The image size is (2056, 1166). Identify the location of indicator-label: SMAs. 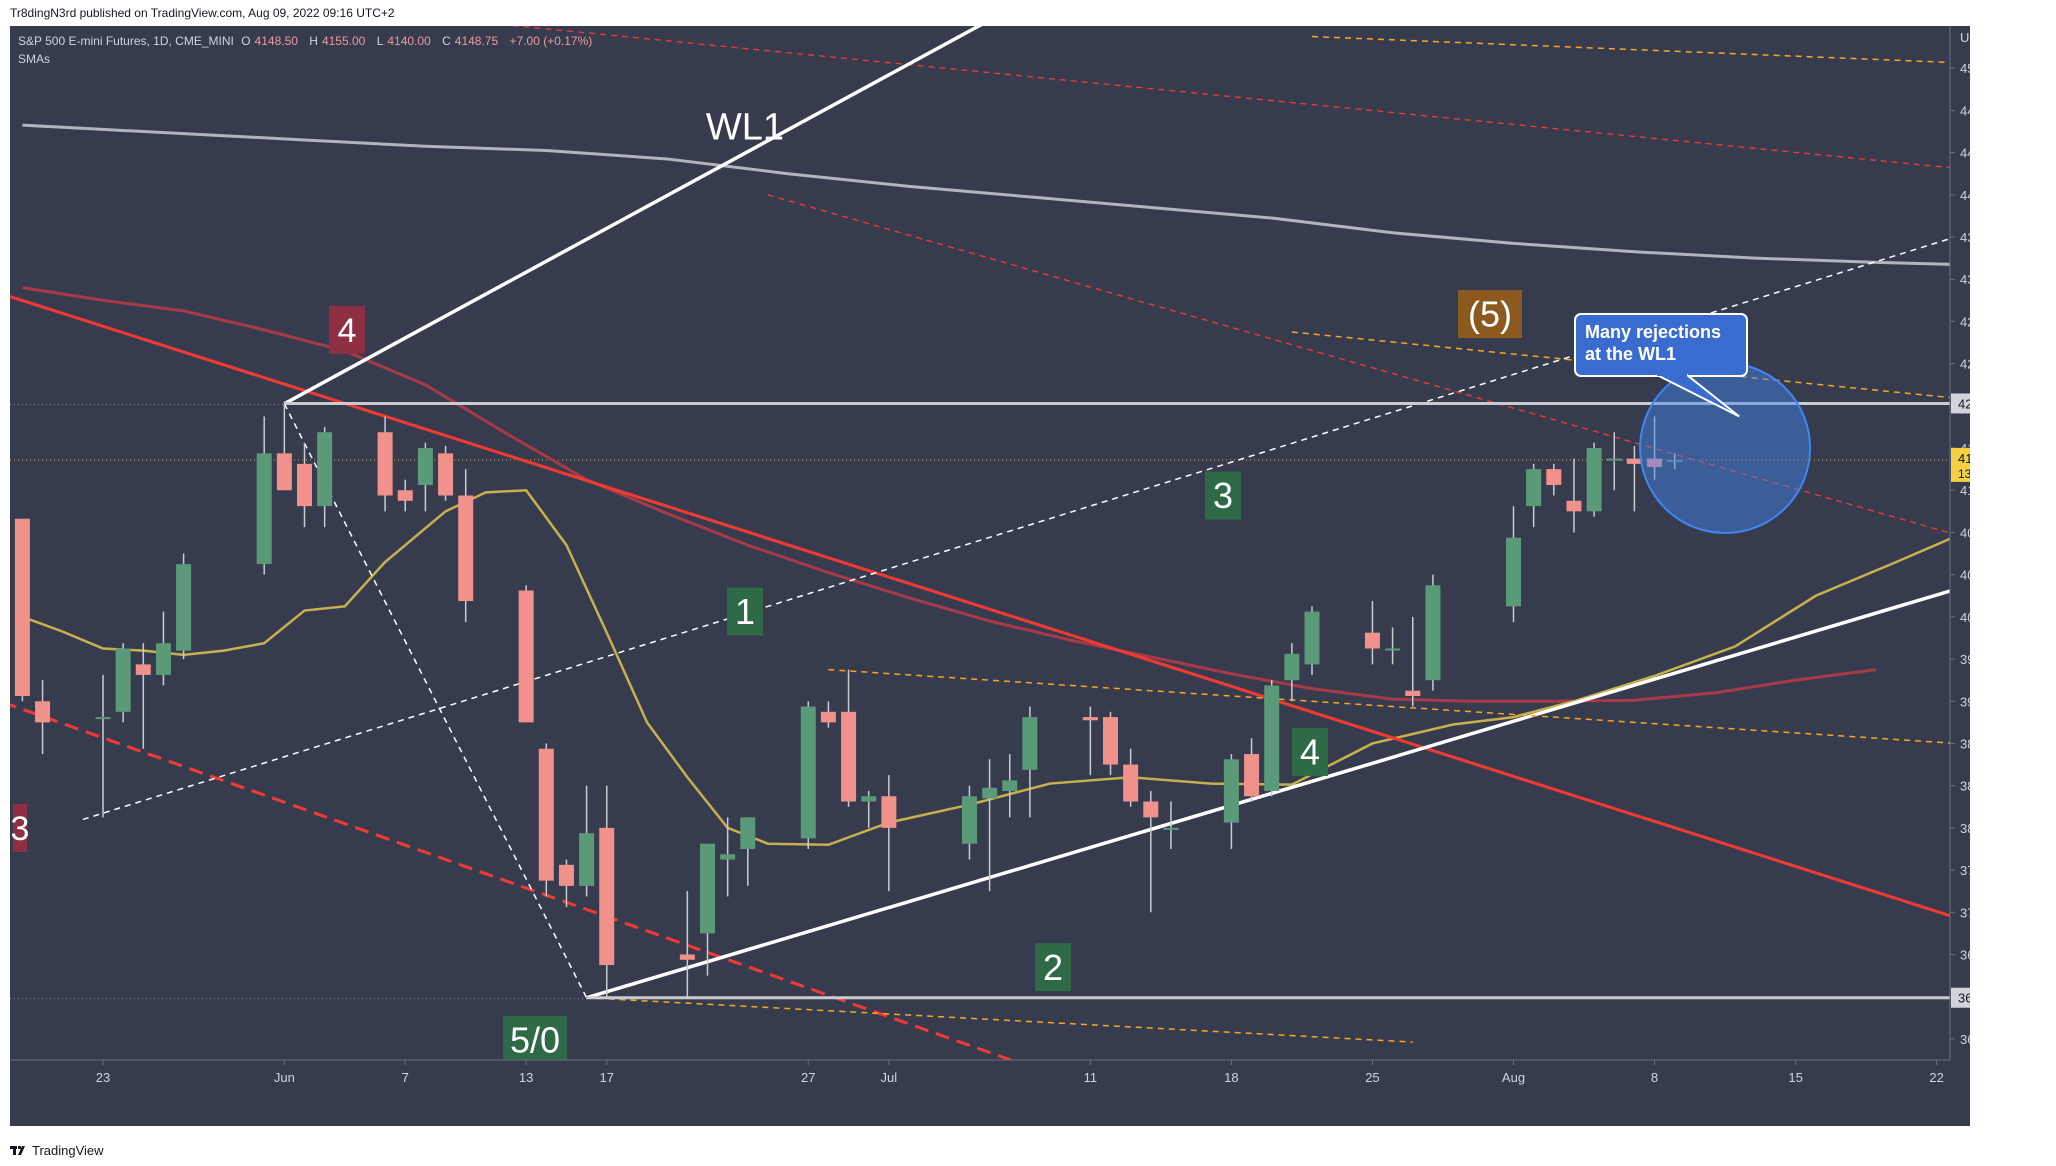
(34, 59).